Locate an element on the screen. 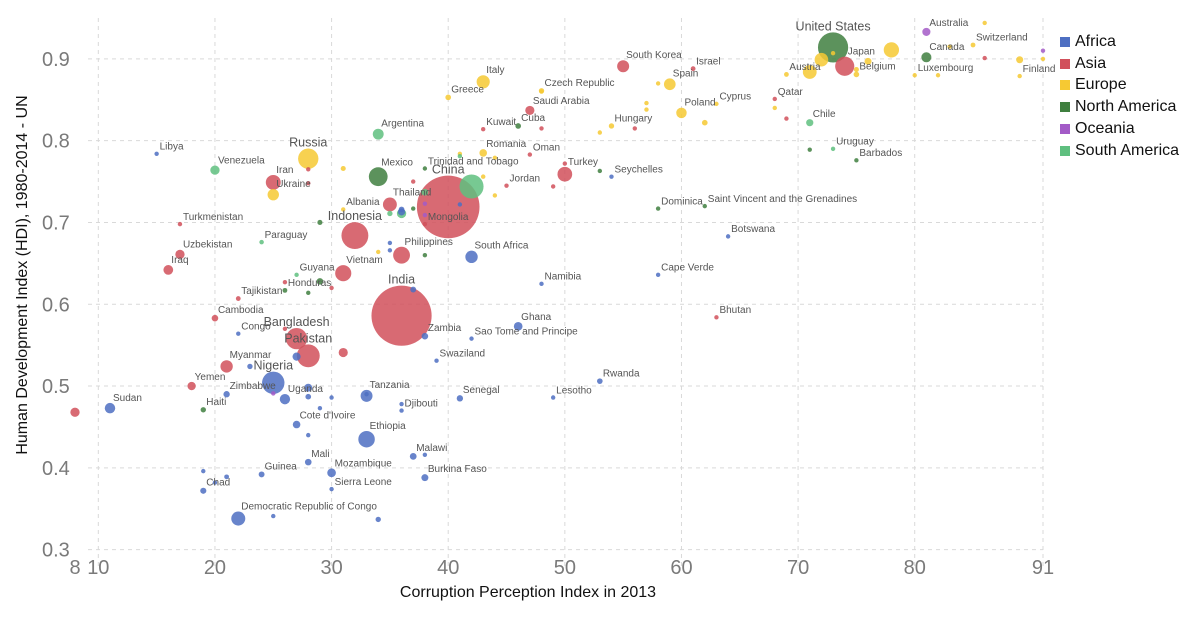 The height and width of the screenshot is (630, 1200). legend-item: North America is located at coordinates (1119, 107).